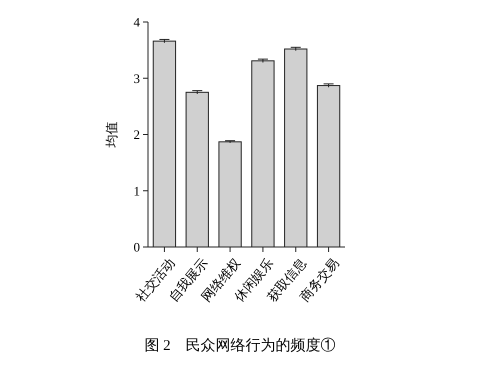 The width and height of the screenshot is (480, 368). Describe the element at coordinates (137, 22) in the screenshot. I see `y-tick-label: 4` at that location.